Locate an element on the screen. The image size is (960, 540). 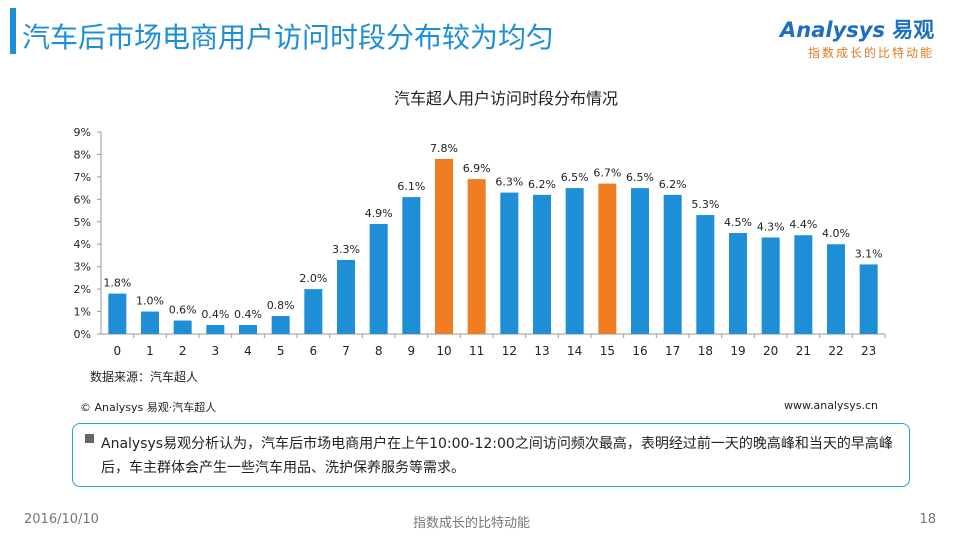
data-label: 1.8% is located at coordinates (117, 283).